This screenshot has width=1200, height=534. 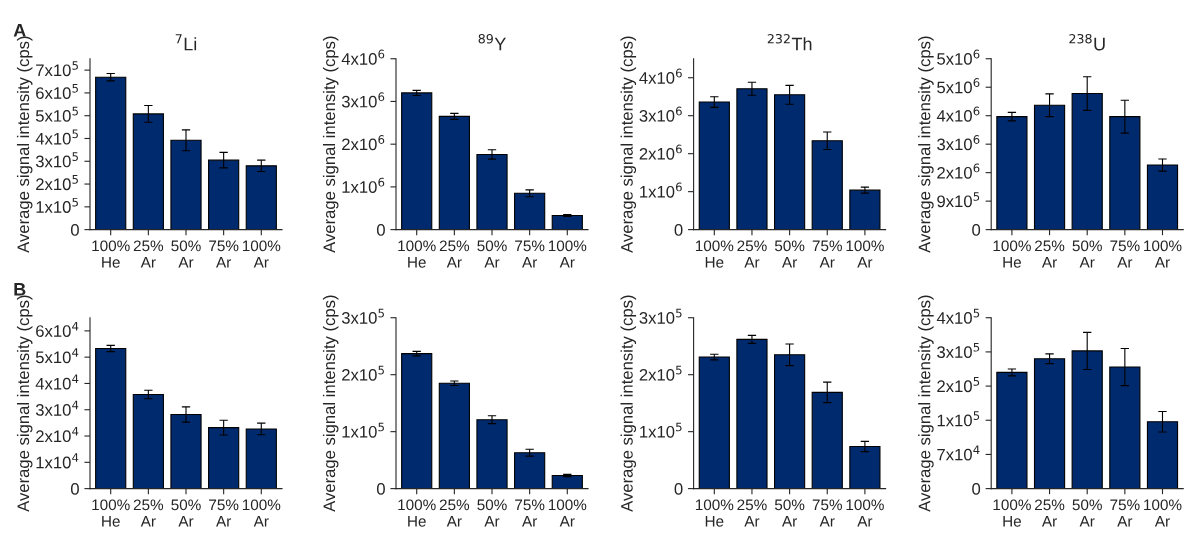 What do you see at coordinates (958, 453) in the screenshot?
I see `y-tick-label: 7x10$^{4}$` at bounding box center [958, 453].